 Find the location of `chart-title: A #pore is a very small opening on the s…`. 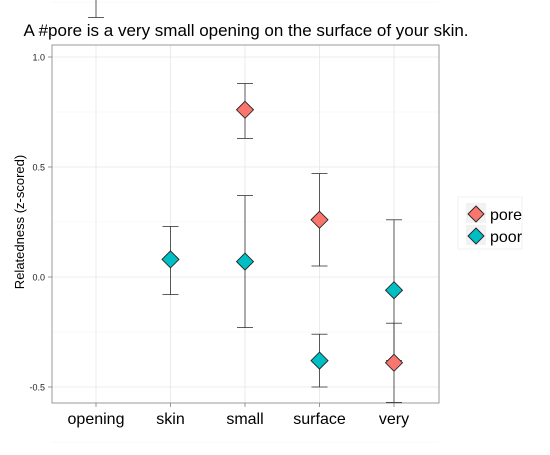

chart-title: A #pore is a very small opening on the s… is located at coordinates (245, 30).